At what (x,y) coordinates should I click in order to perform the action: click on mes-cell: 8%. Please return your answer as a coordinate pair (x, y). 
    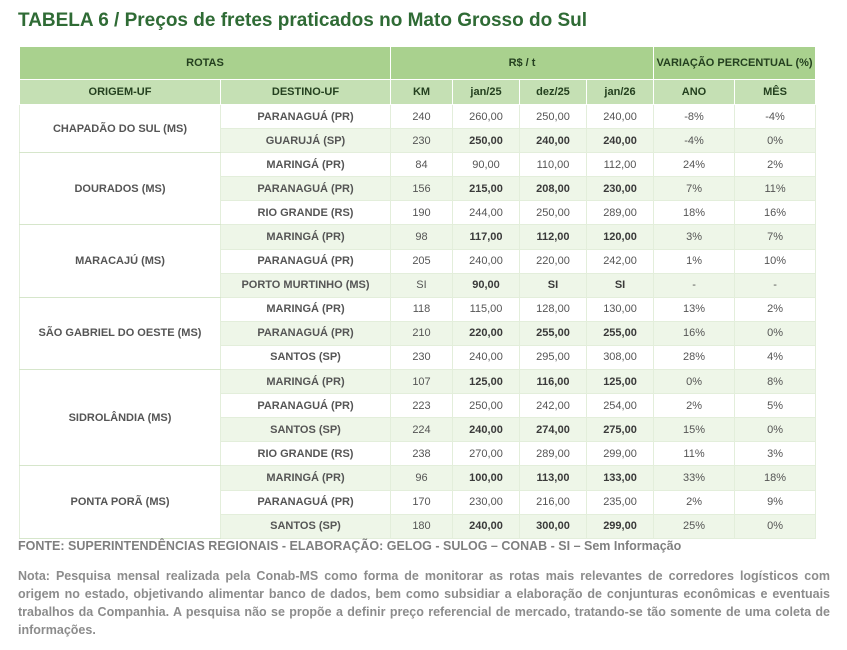
    Looking at the image, I should click on (775, 382).